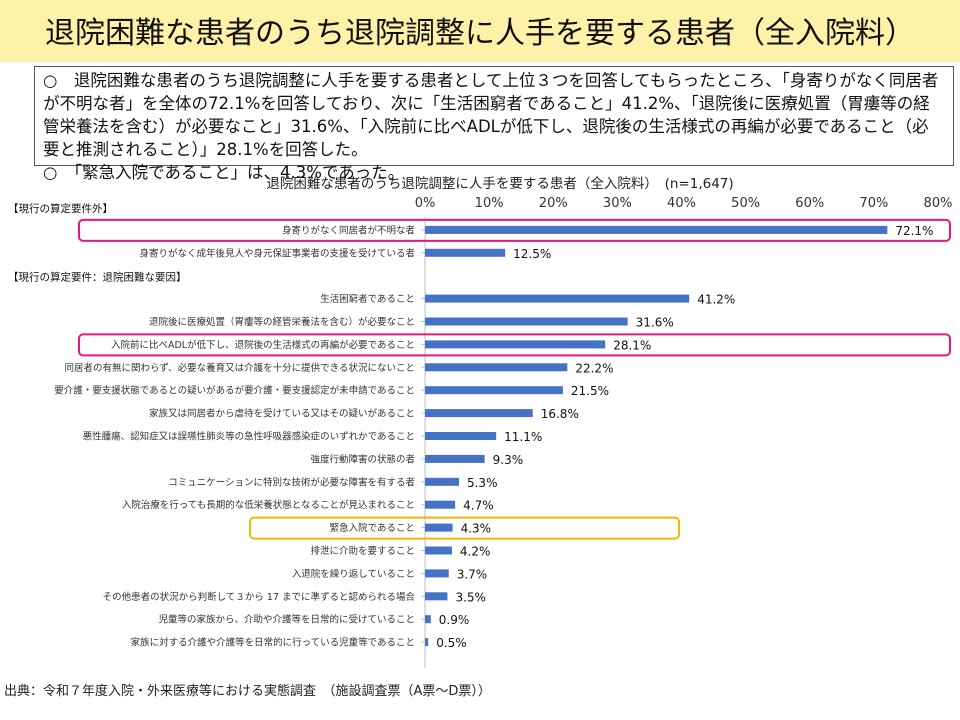  What do you see at coordinates (532, 254) in the screenshot?
I see `data-label: 12.5%` at bounding box center [532, 254].